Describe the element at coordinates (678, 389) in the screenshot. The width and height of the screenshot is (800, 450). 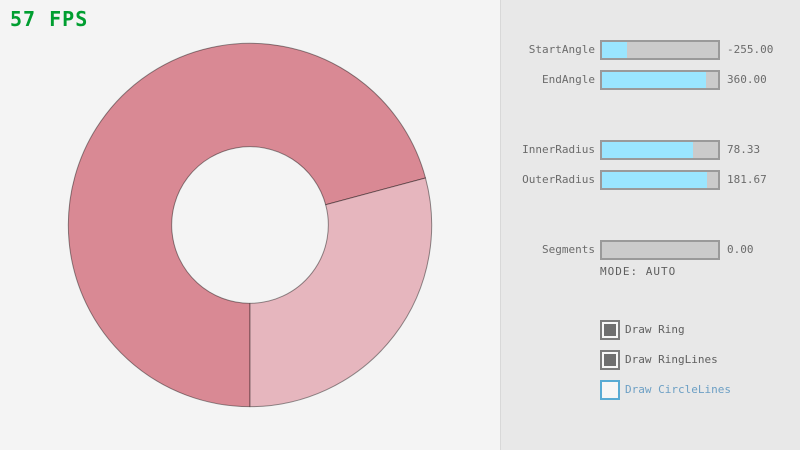
I see `draw-circlelines-label: Draw CircleLines` at that location.